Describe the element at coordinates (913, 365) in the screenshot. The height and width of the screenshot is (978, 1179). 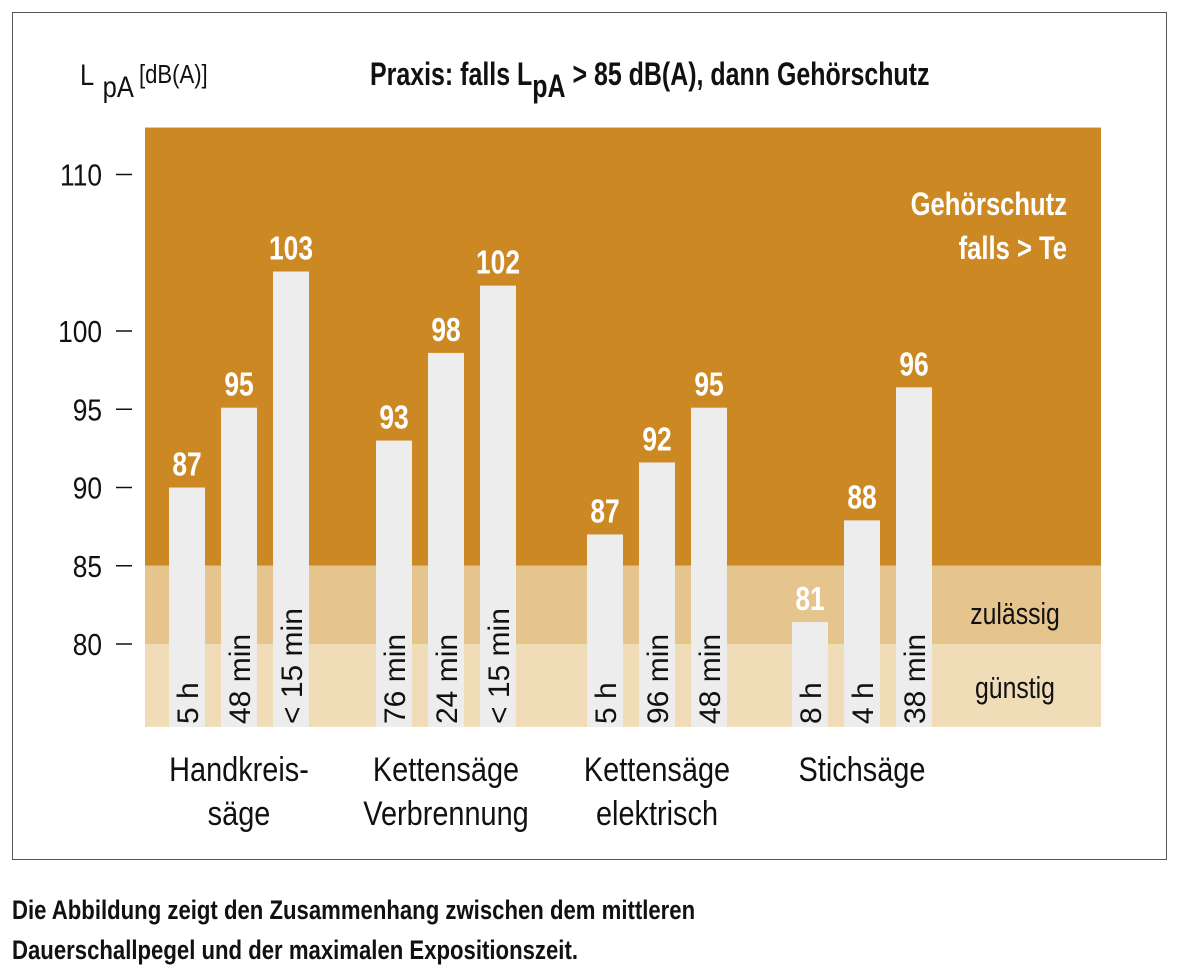
I see `bar-value-label-3-2: 96` at that location.